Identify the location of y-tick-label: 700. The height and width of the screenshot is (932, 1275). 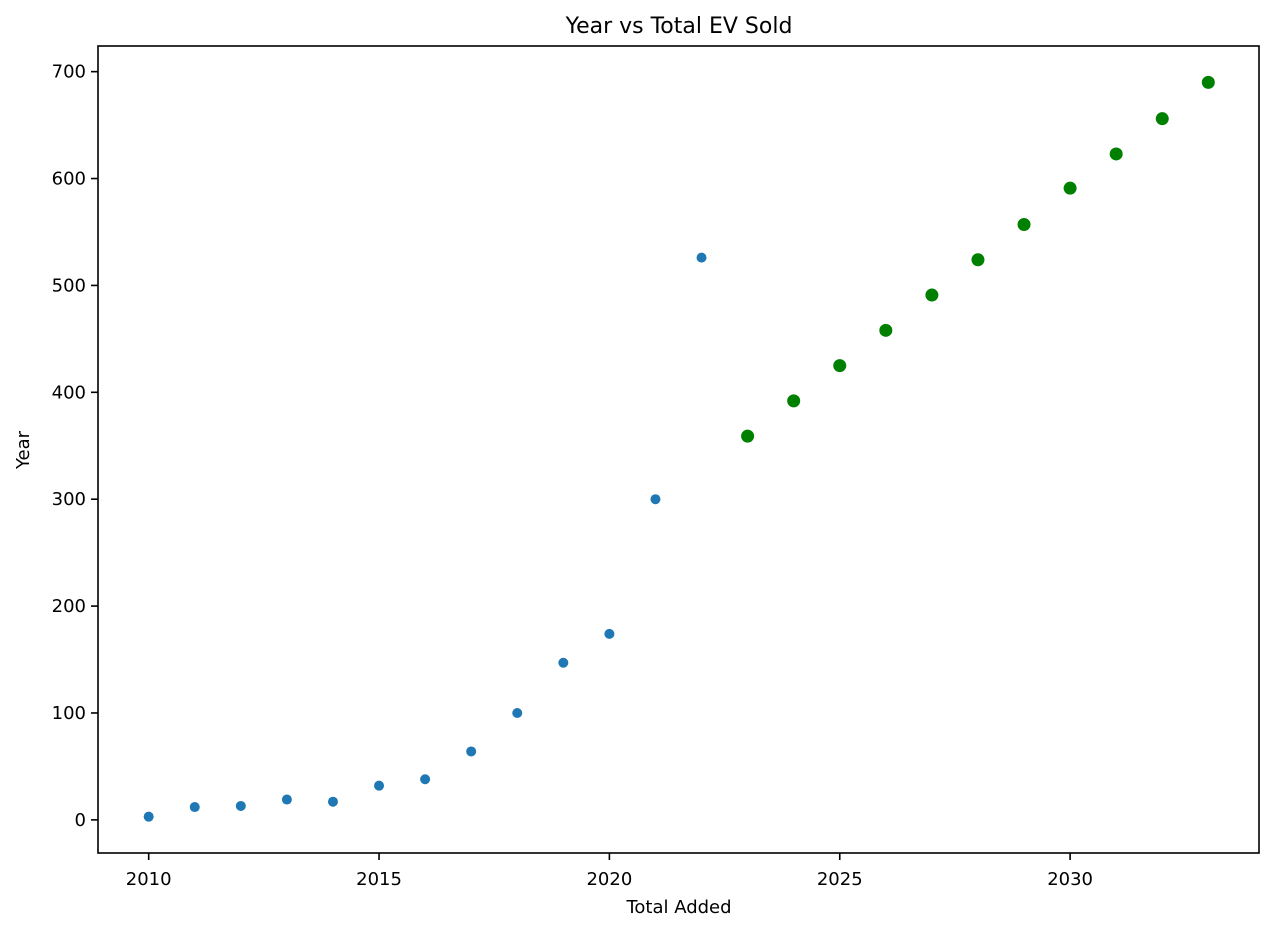
(69, 72).